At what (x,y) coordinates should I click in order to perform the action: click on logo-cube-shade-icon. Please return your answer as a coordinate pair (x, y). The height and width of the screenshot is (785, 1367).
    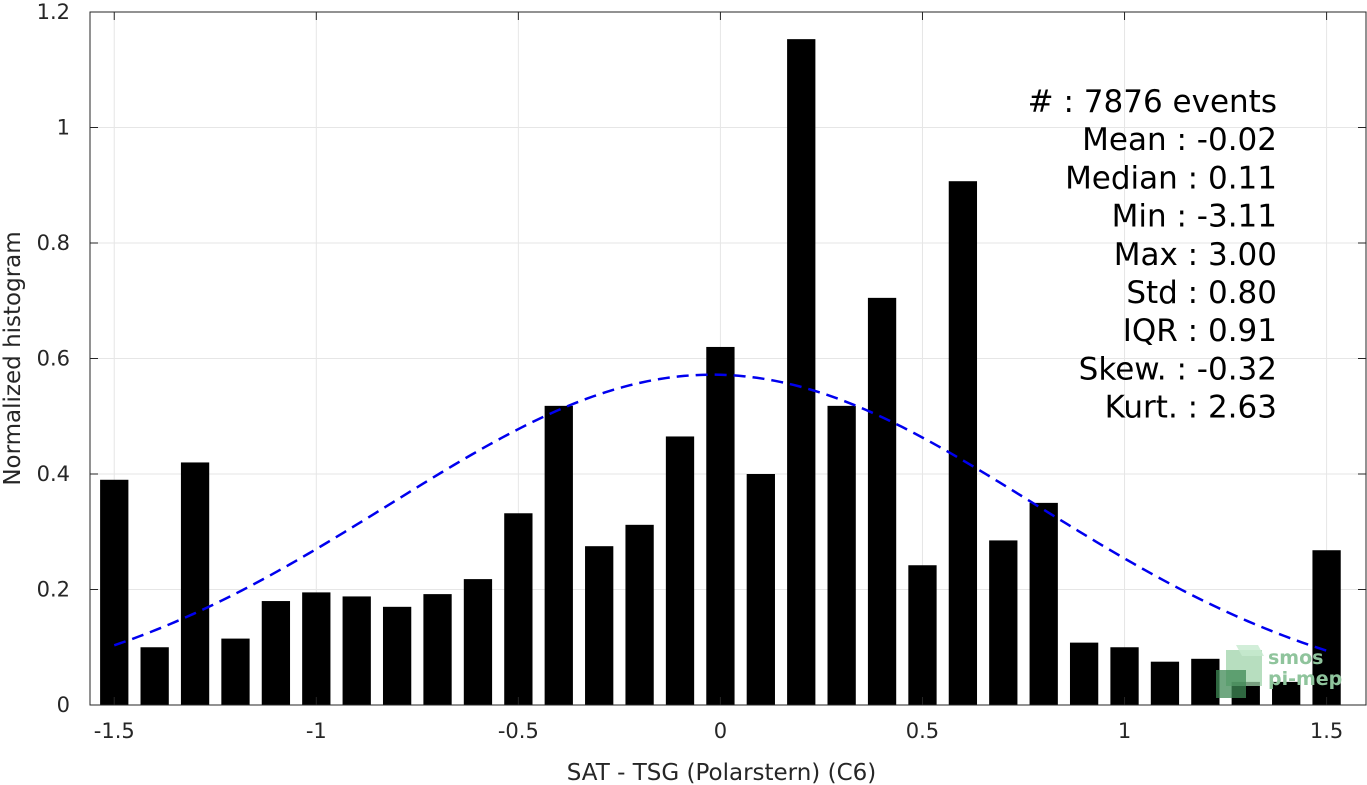
    Looking at the image, I should click on (1231, 684).